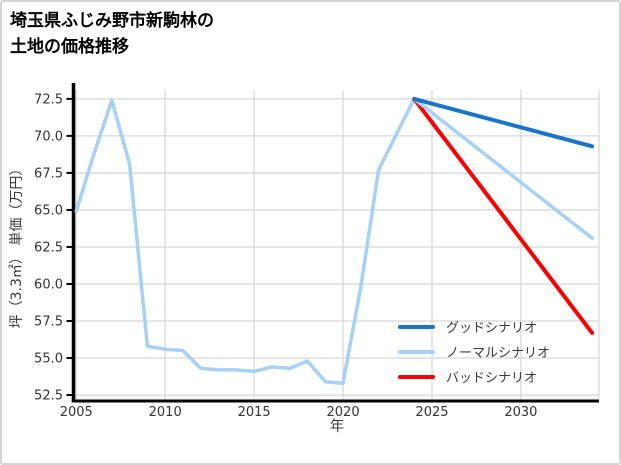  Describe the element at coordinates (431, 412) in the screenshot. I see `x-tick-label: 2025` at that location.